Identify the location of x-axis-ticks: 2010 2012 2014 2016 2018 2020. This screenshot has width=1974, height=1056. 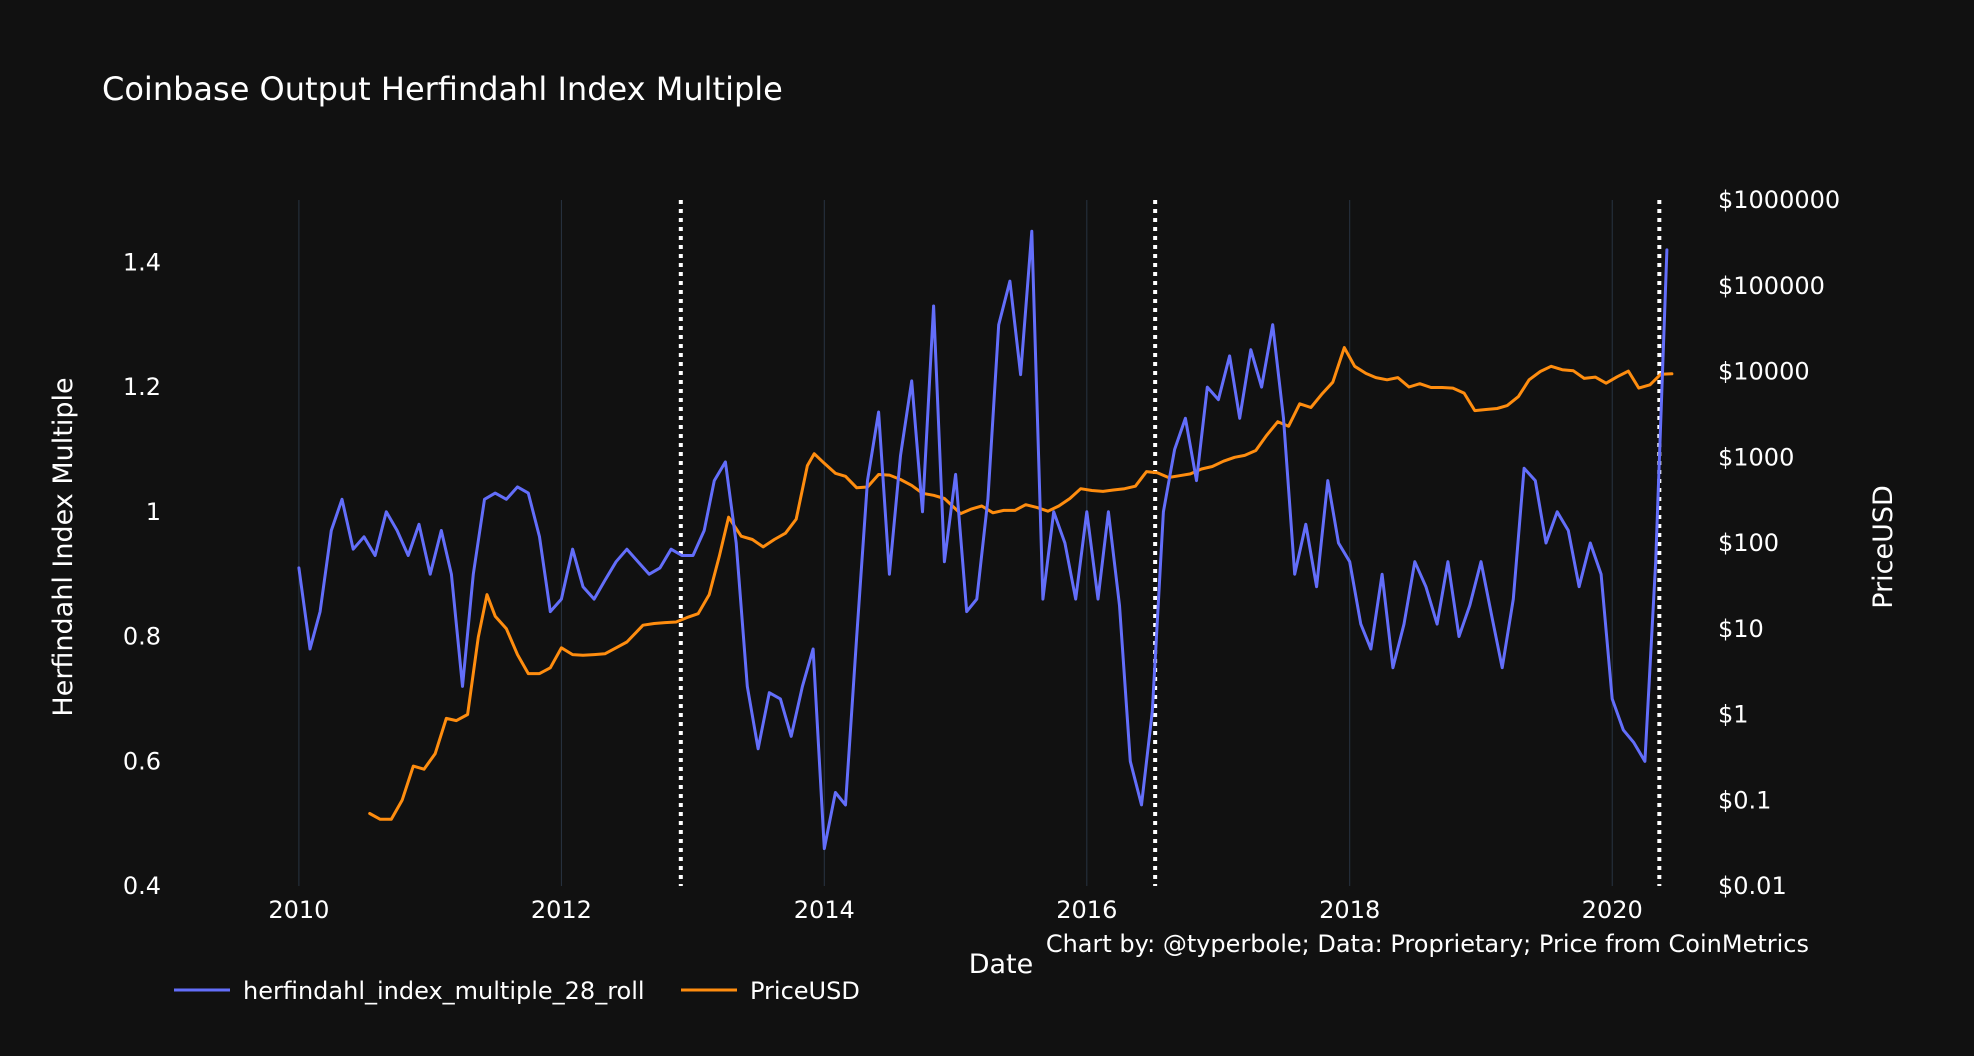
(955, 910).